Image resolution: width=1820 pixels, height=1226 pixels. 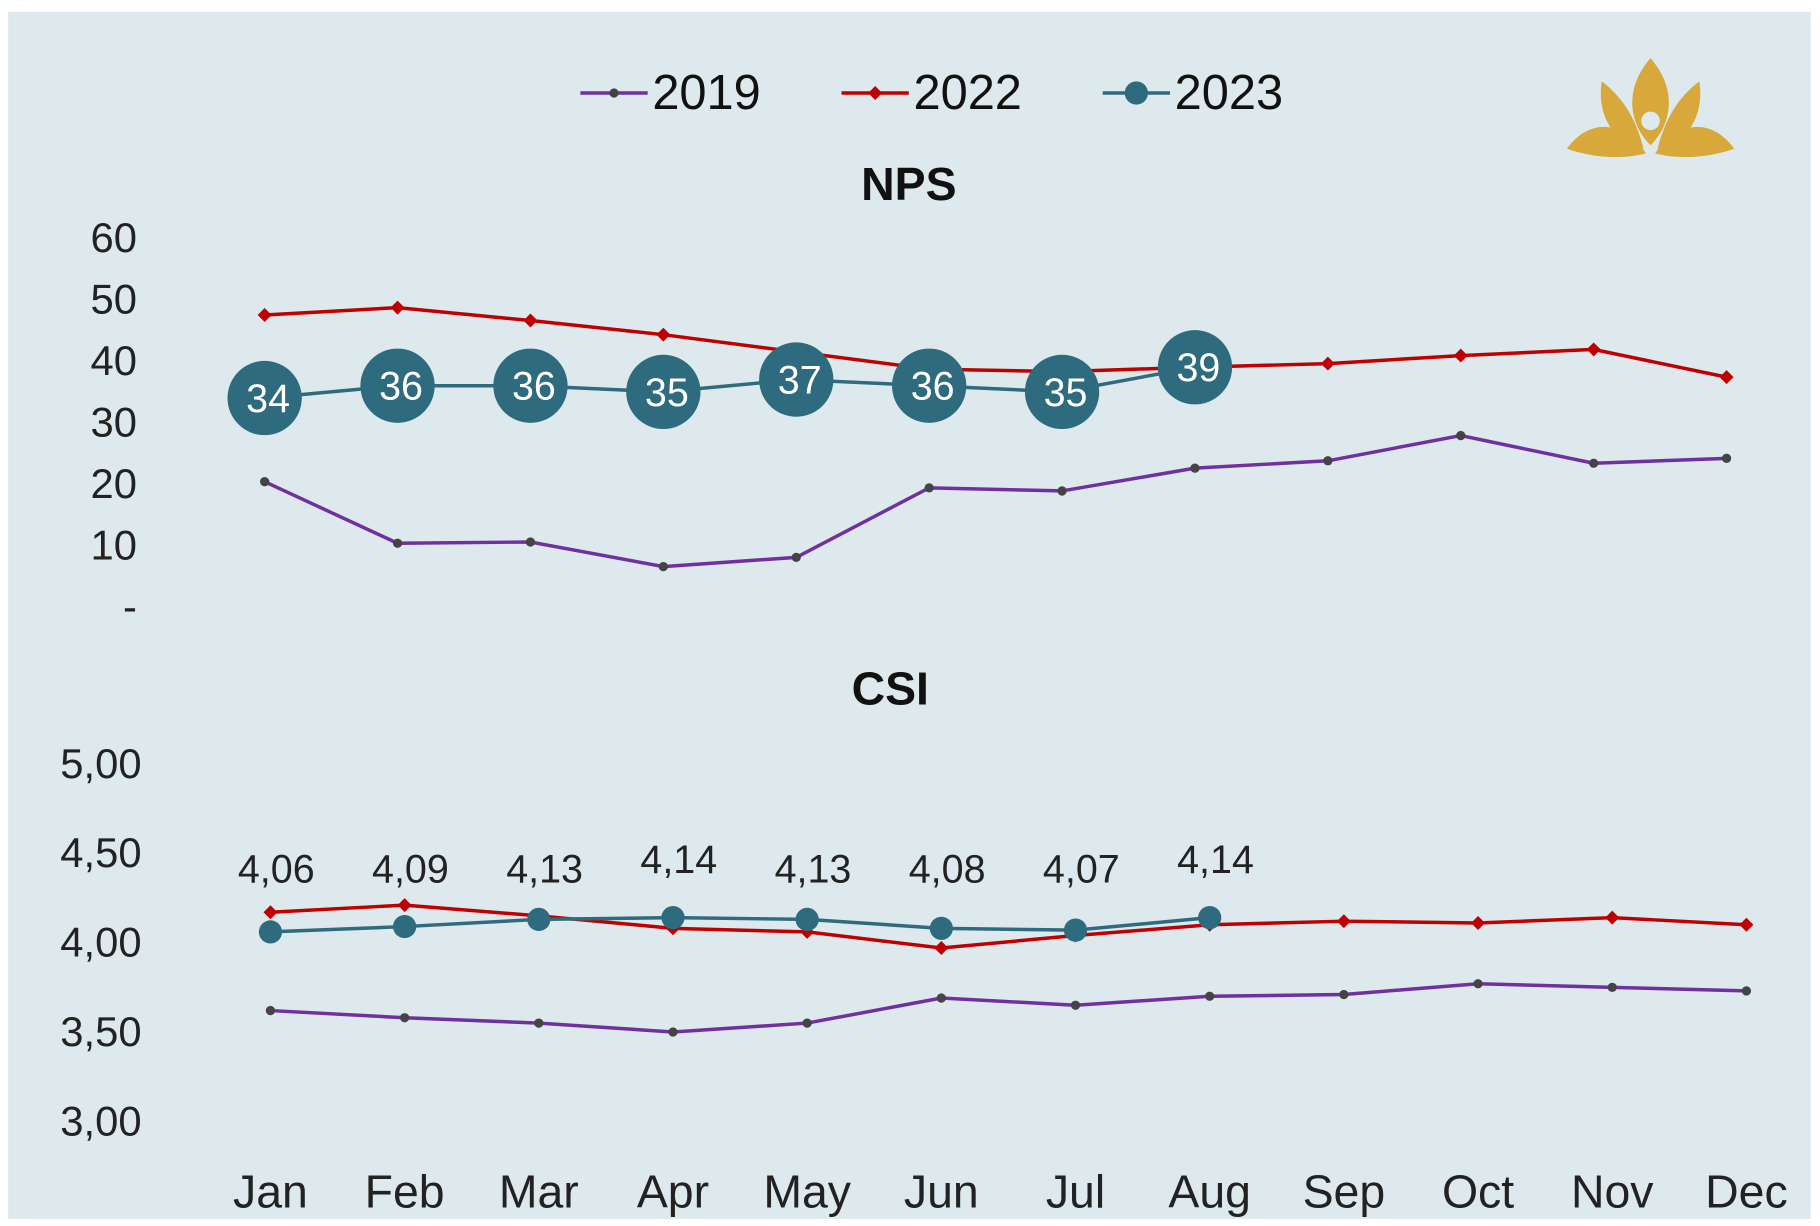 What do you see at coordinates (405, 1191) in the screenshot?
I see `x-tick-label: Feb` at bounding box center [405, 1191].